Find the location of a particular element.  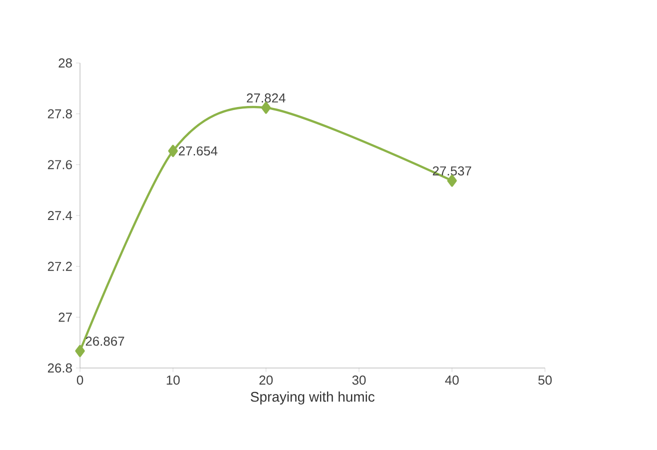

y-tick-label: 27 is located at coordinates (65, 317).